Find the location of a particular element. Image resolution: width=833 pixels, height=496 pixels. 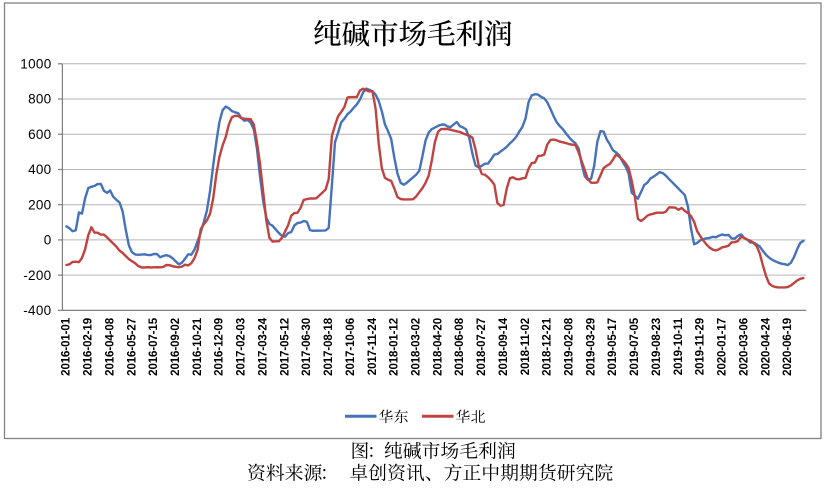

svg-text: 2019-05-17 is located at coordinates (613, 347).